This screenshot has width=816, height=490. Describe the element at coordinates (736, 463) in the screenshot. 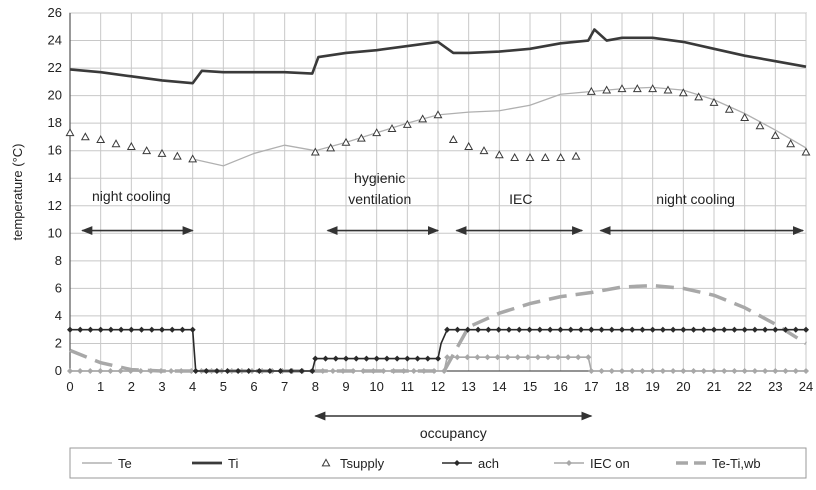

I see `legend-label: Te-Ti,wb` at that location.